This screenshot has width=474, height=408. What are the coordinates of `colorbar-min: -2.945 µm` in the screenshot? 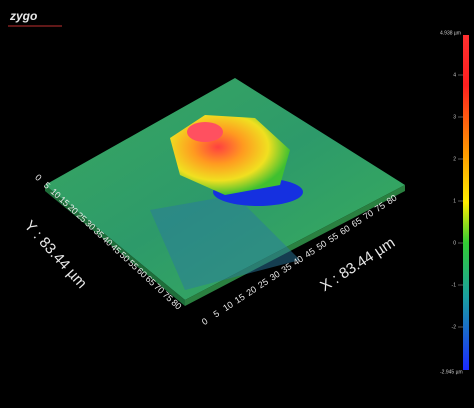 It's located at (451, 372).